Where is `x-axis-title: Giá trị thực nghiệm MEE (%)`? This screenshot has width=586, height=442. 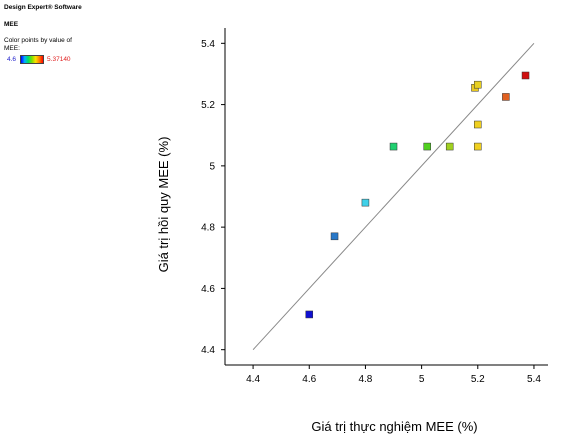 x-axis-title: Giá trị thực nghiệm MEE (%) is located at coordinates (394, 426).